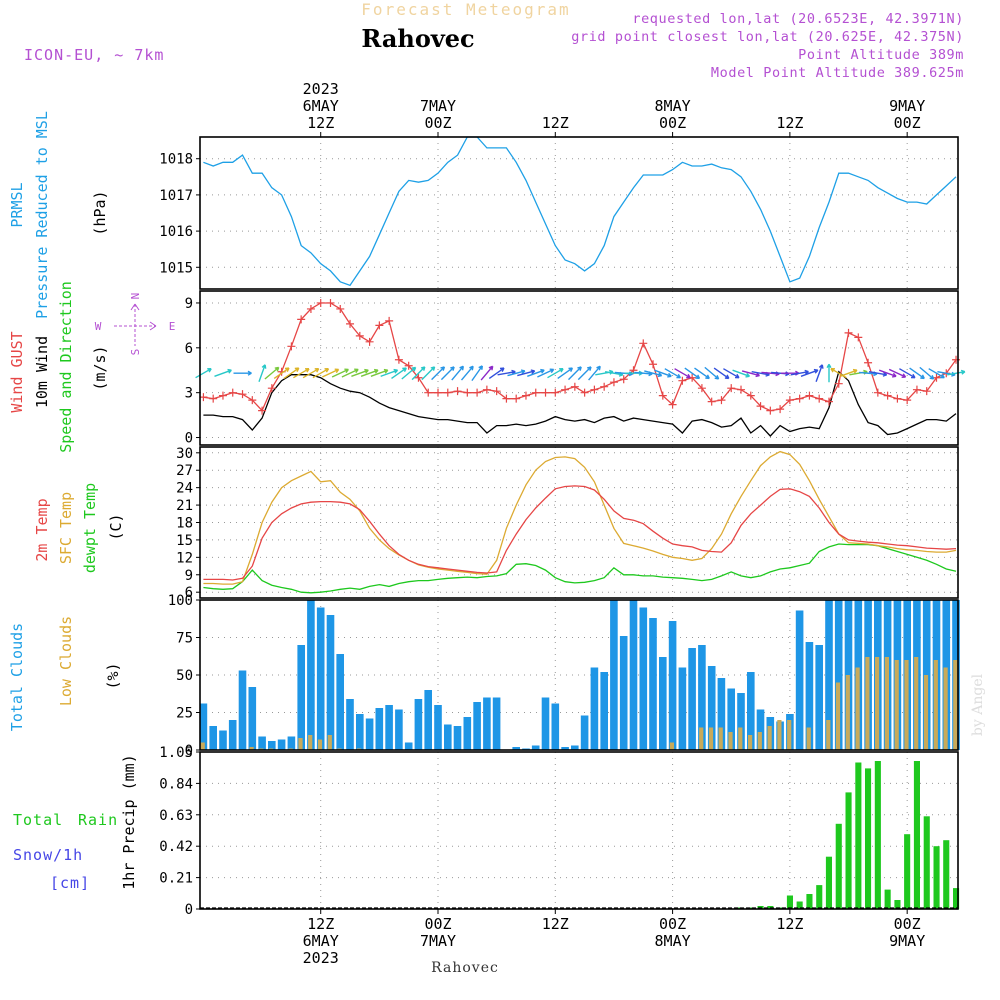 The width and height of the screenshot is (1000, 1000). Describe the element at coordinates (579, 213) in the screenshot. I see `pressure-frame` at that location.